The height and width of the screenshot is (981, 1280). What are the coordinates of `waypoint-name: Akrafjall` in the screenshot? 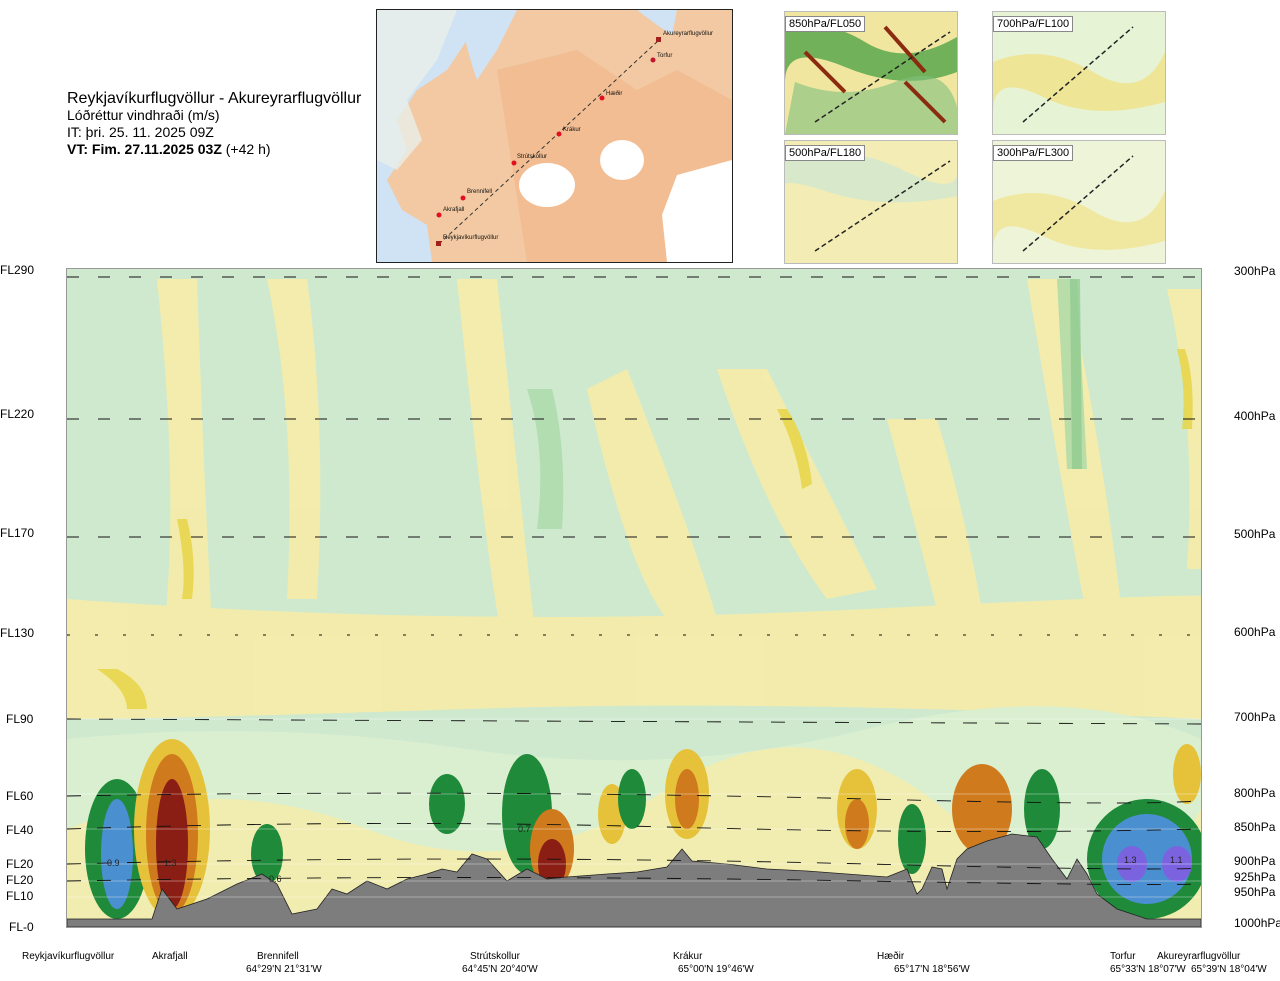 It's located at (170, 956).